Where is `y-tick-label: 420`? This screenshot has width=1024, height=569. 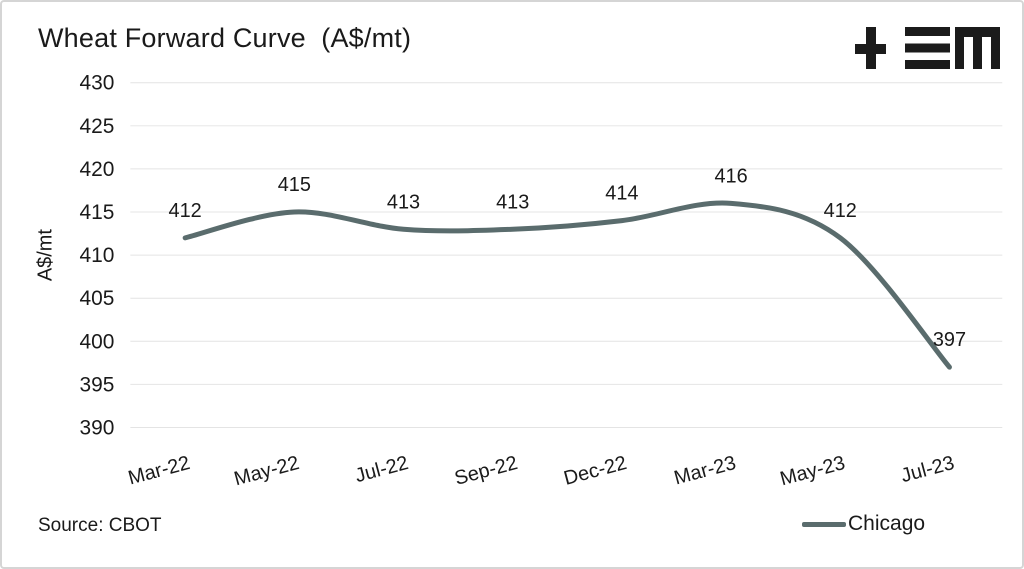
y-tick-label: 420 is located at coordinates (97, 169).